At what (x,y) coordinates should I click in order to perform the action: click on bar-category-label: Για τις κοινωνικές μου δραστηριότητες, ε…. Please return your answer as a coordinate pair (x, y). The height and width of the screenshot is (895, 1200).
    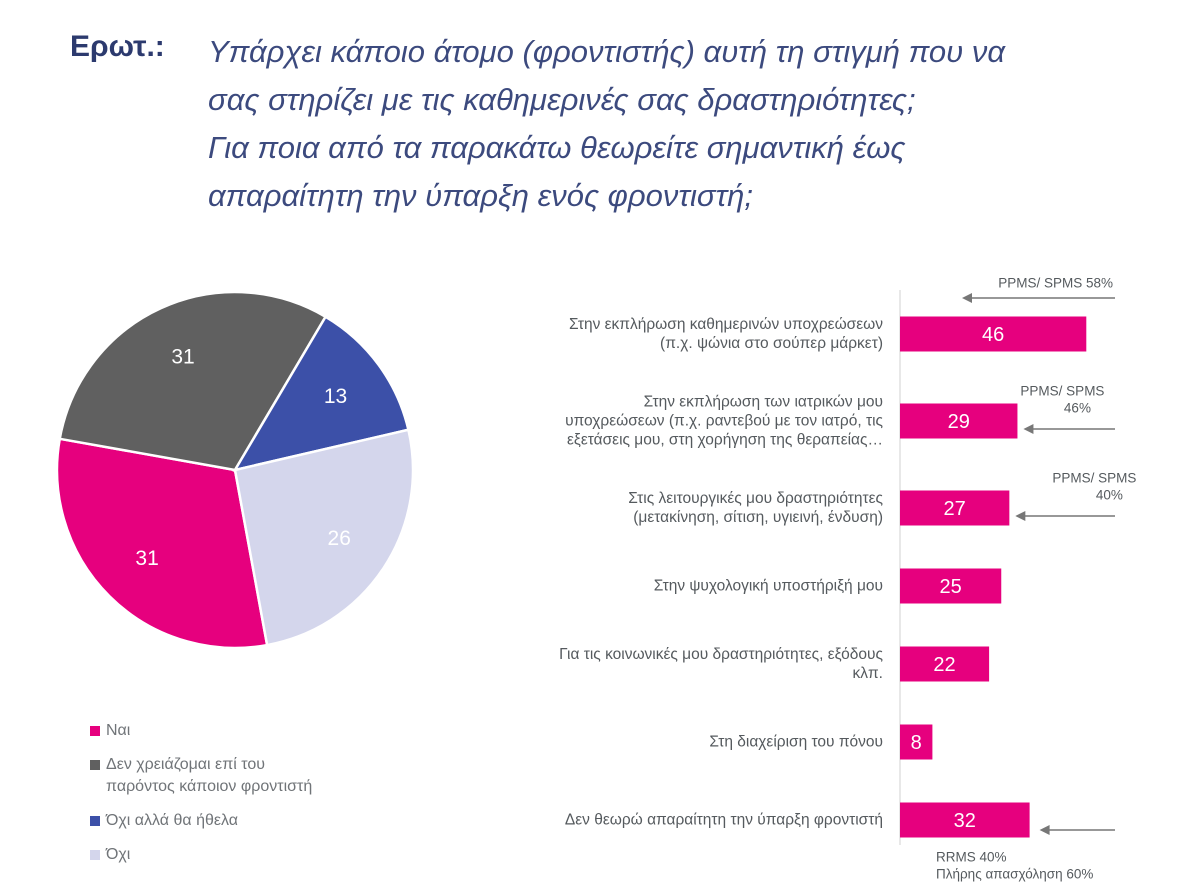
    Looking at the image, I should click on (721, 654).